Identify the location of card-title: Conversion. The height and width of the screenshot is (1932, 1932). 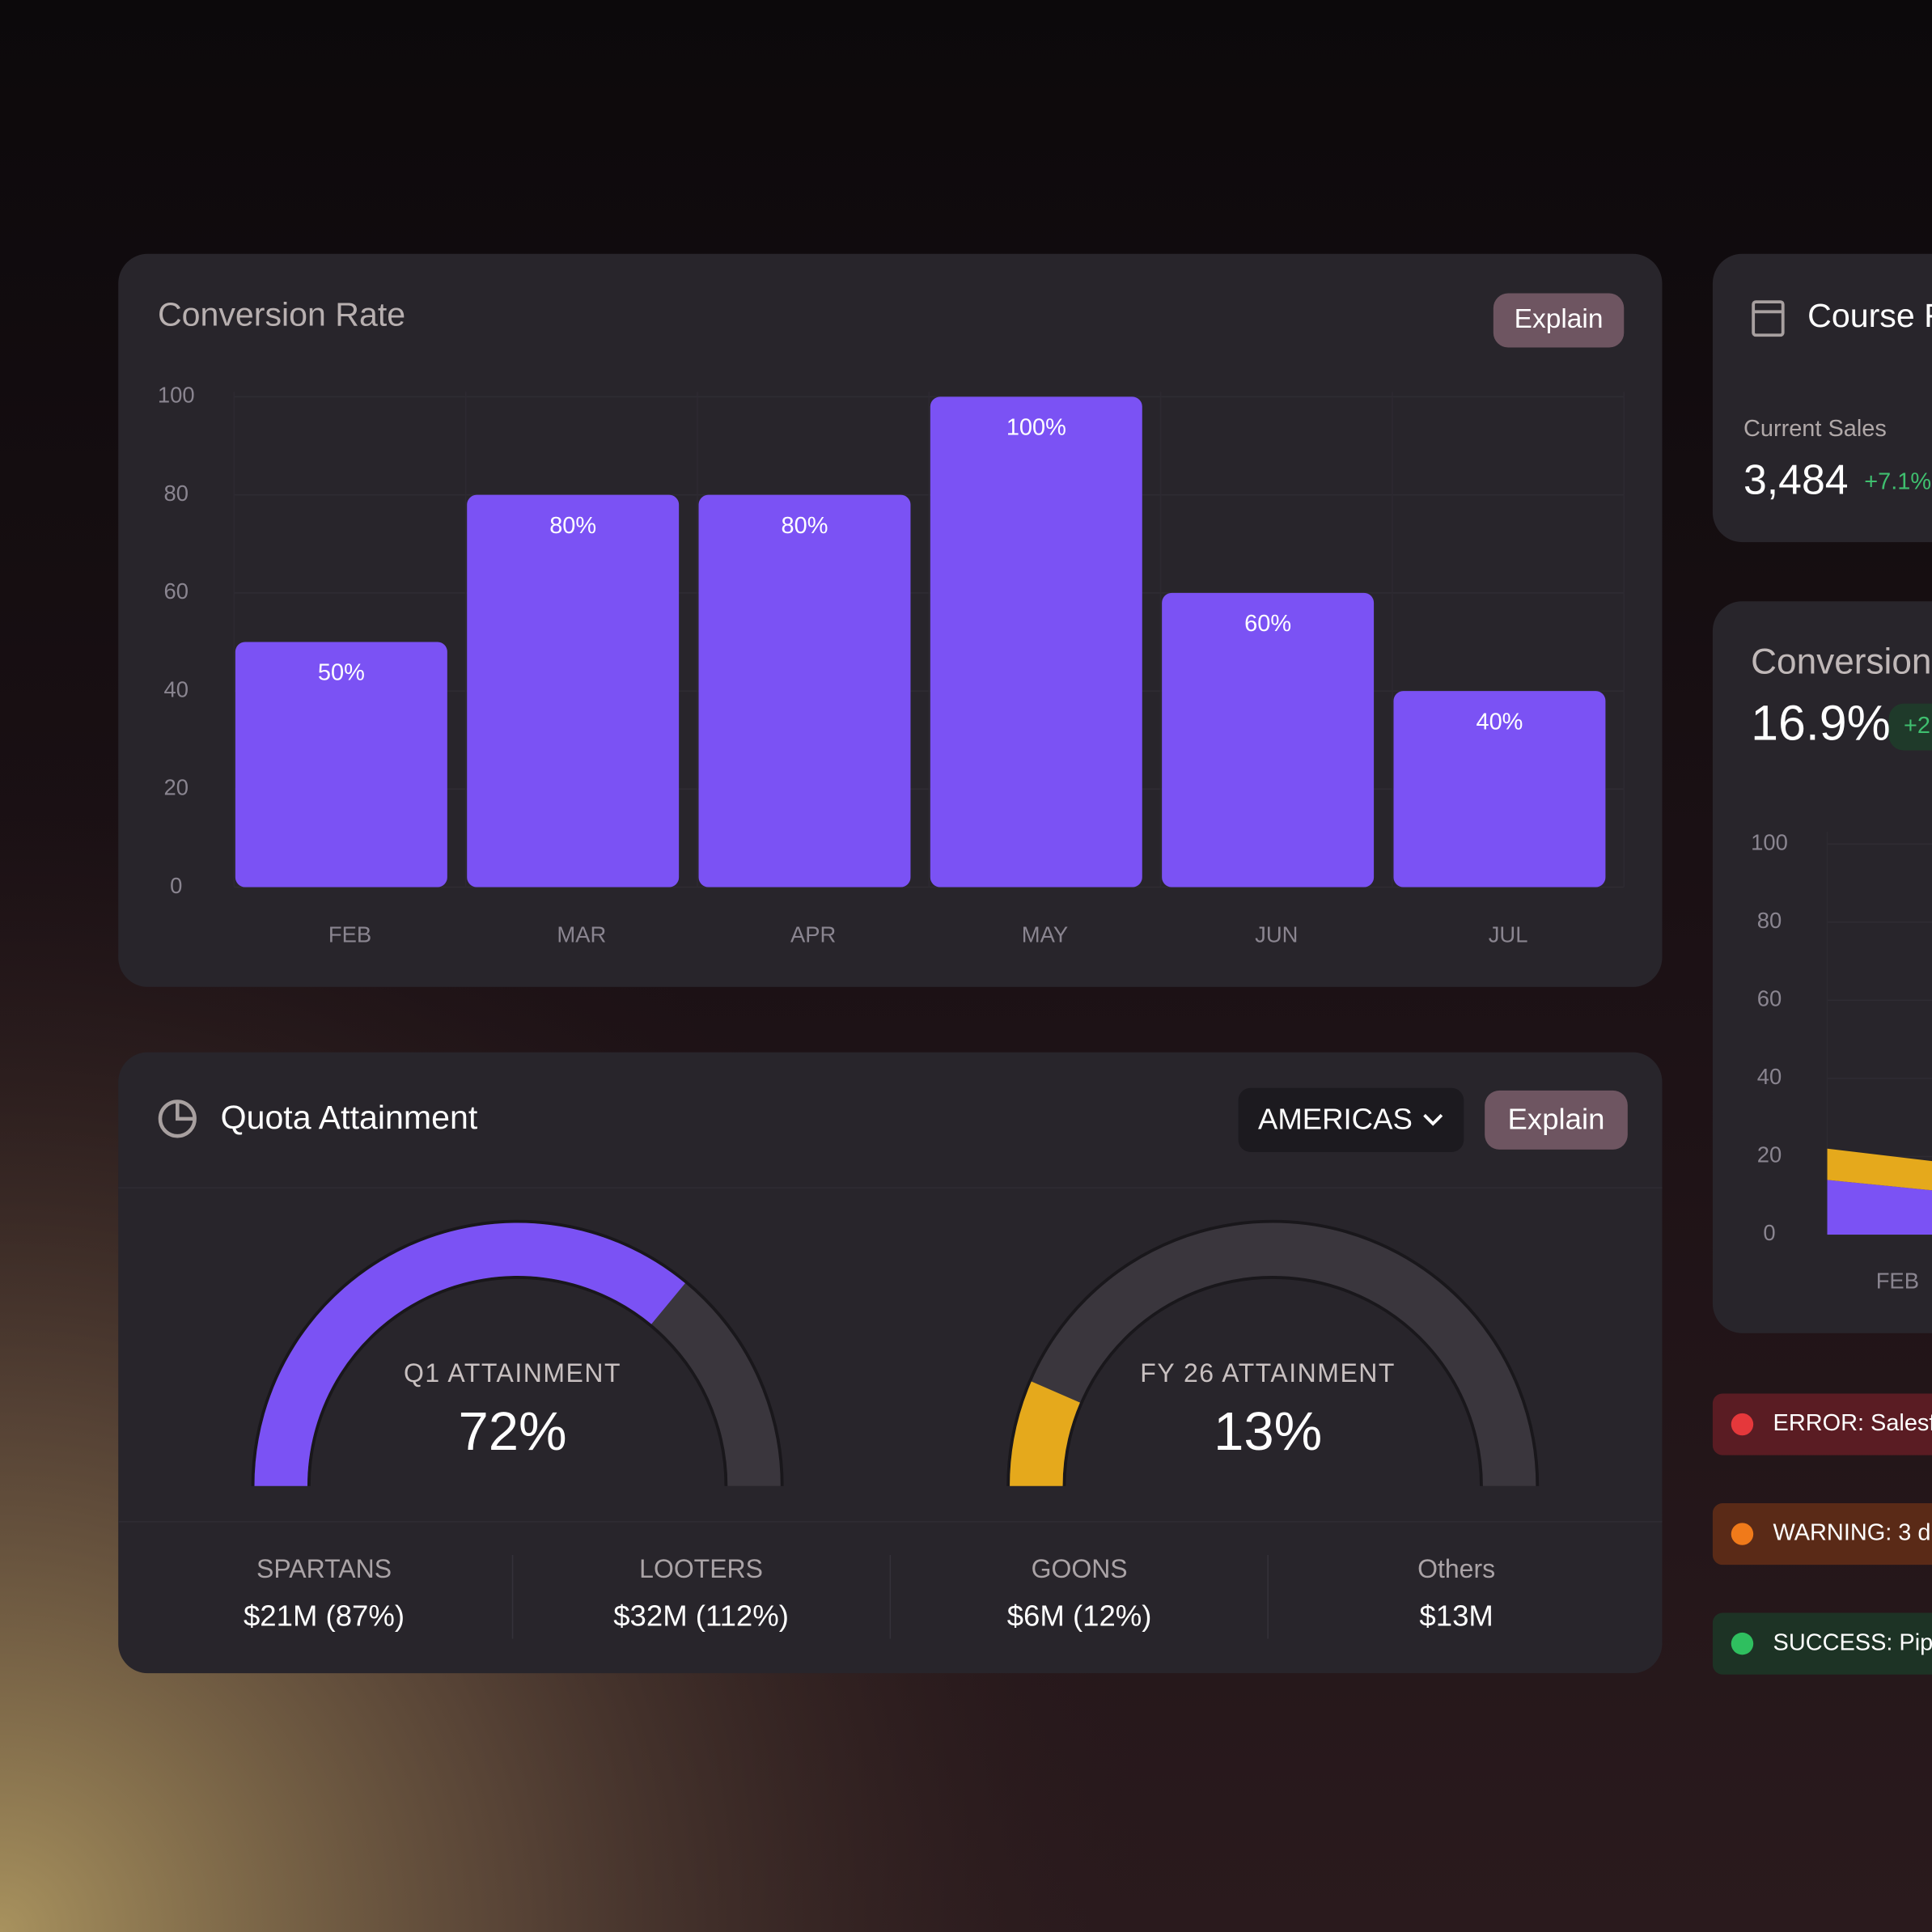
(1841, 662).